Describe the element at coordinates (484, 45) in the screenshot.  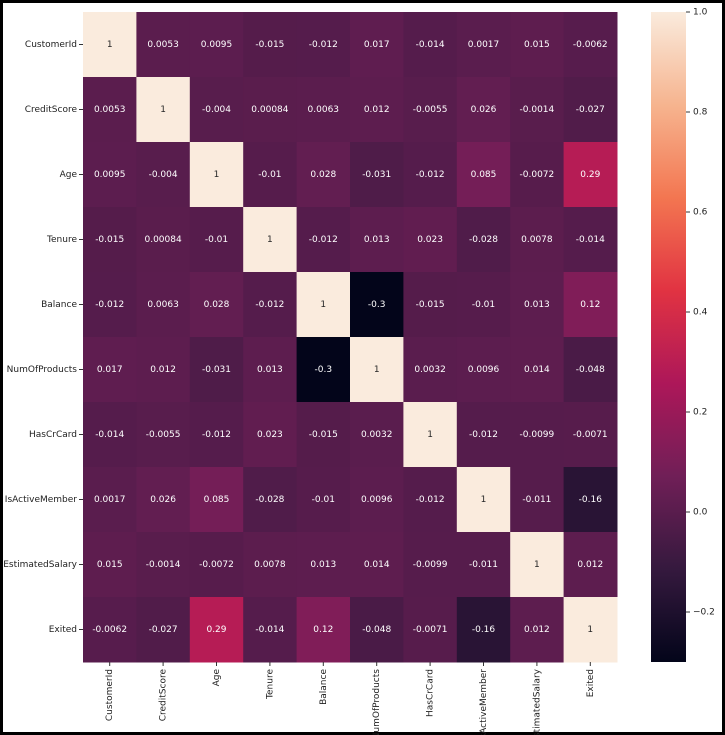
I see `cell-label: 0.0017` at that location.